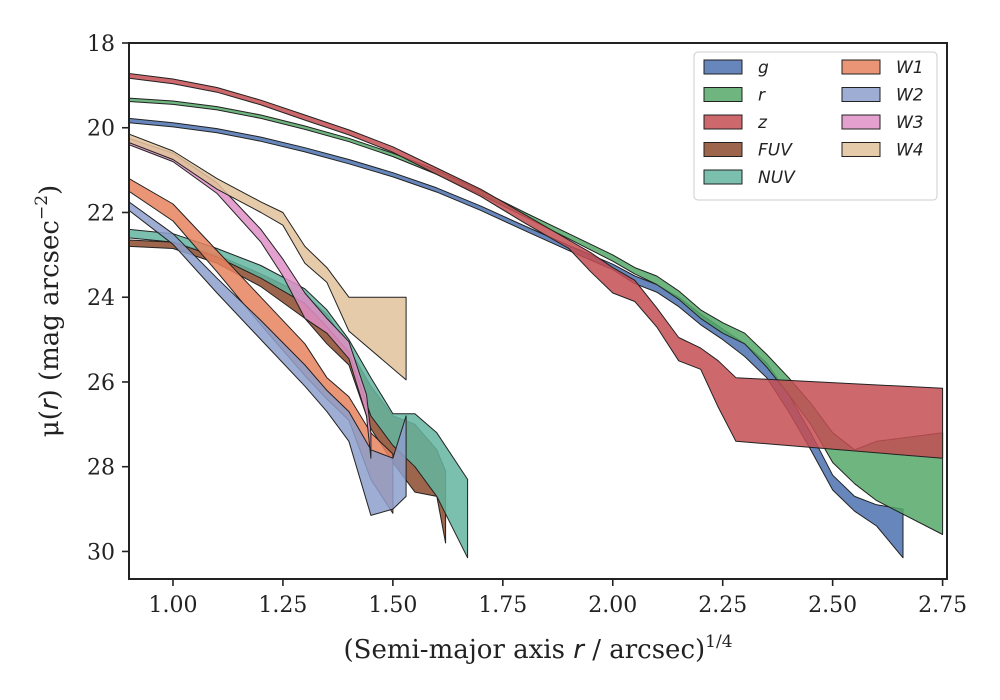 The image size is (1000, 700). Describe the element at coordinates (101, 383) in the screenshot. I see `y-tick-label: 26` at that location.